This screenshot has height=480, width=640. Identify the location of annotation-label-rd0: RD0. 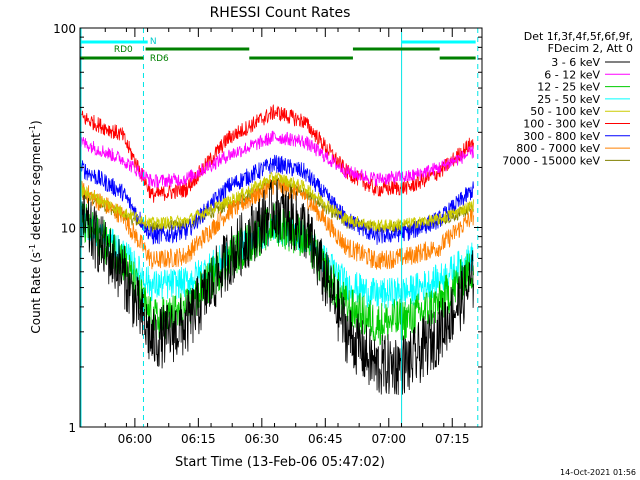
(123, 50).